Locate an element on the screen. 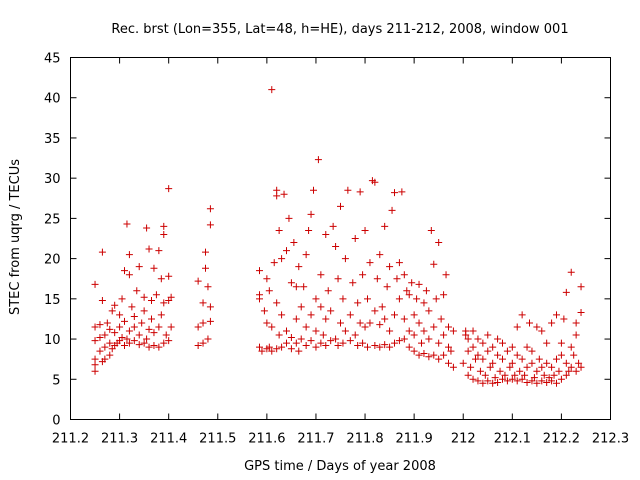  x-tick-label: 212.1 is located at coordinates (512, 439).